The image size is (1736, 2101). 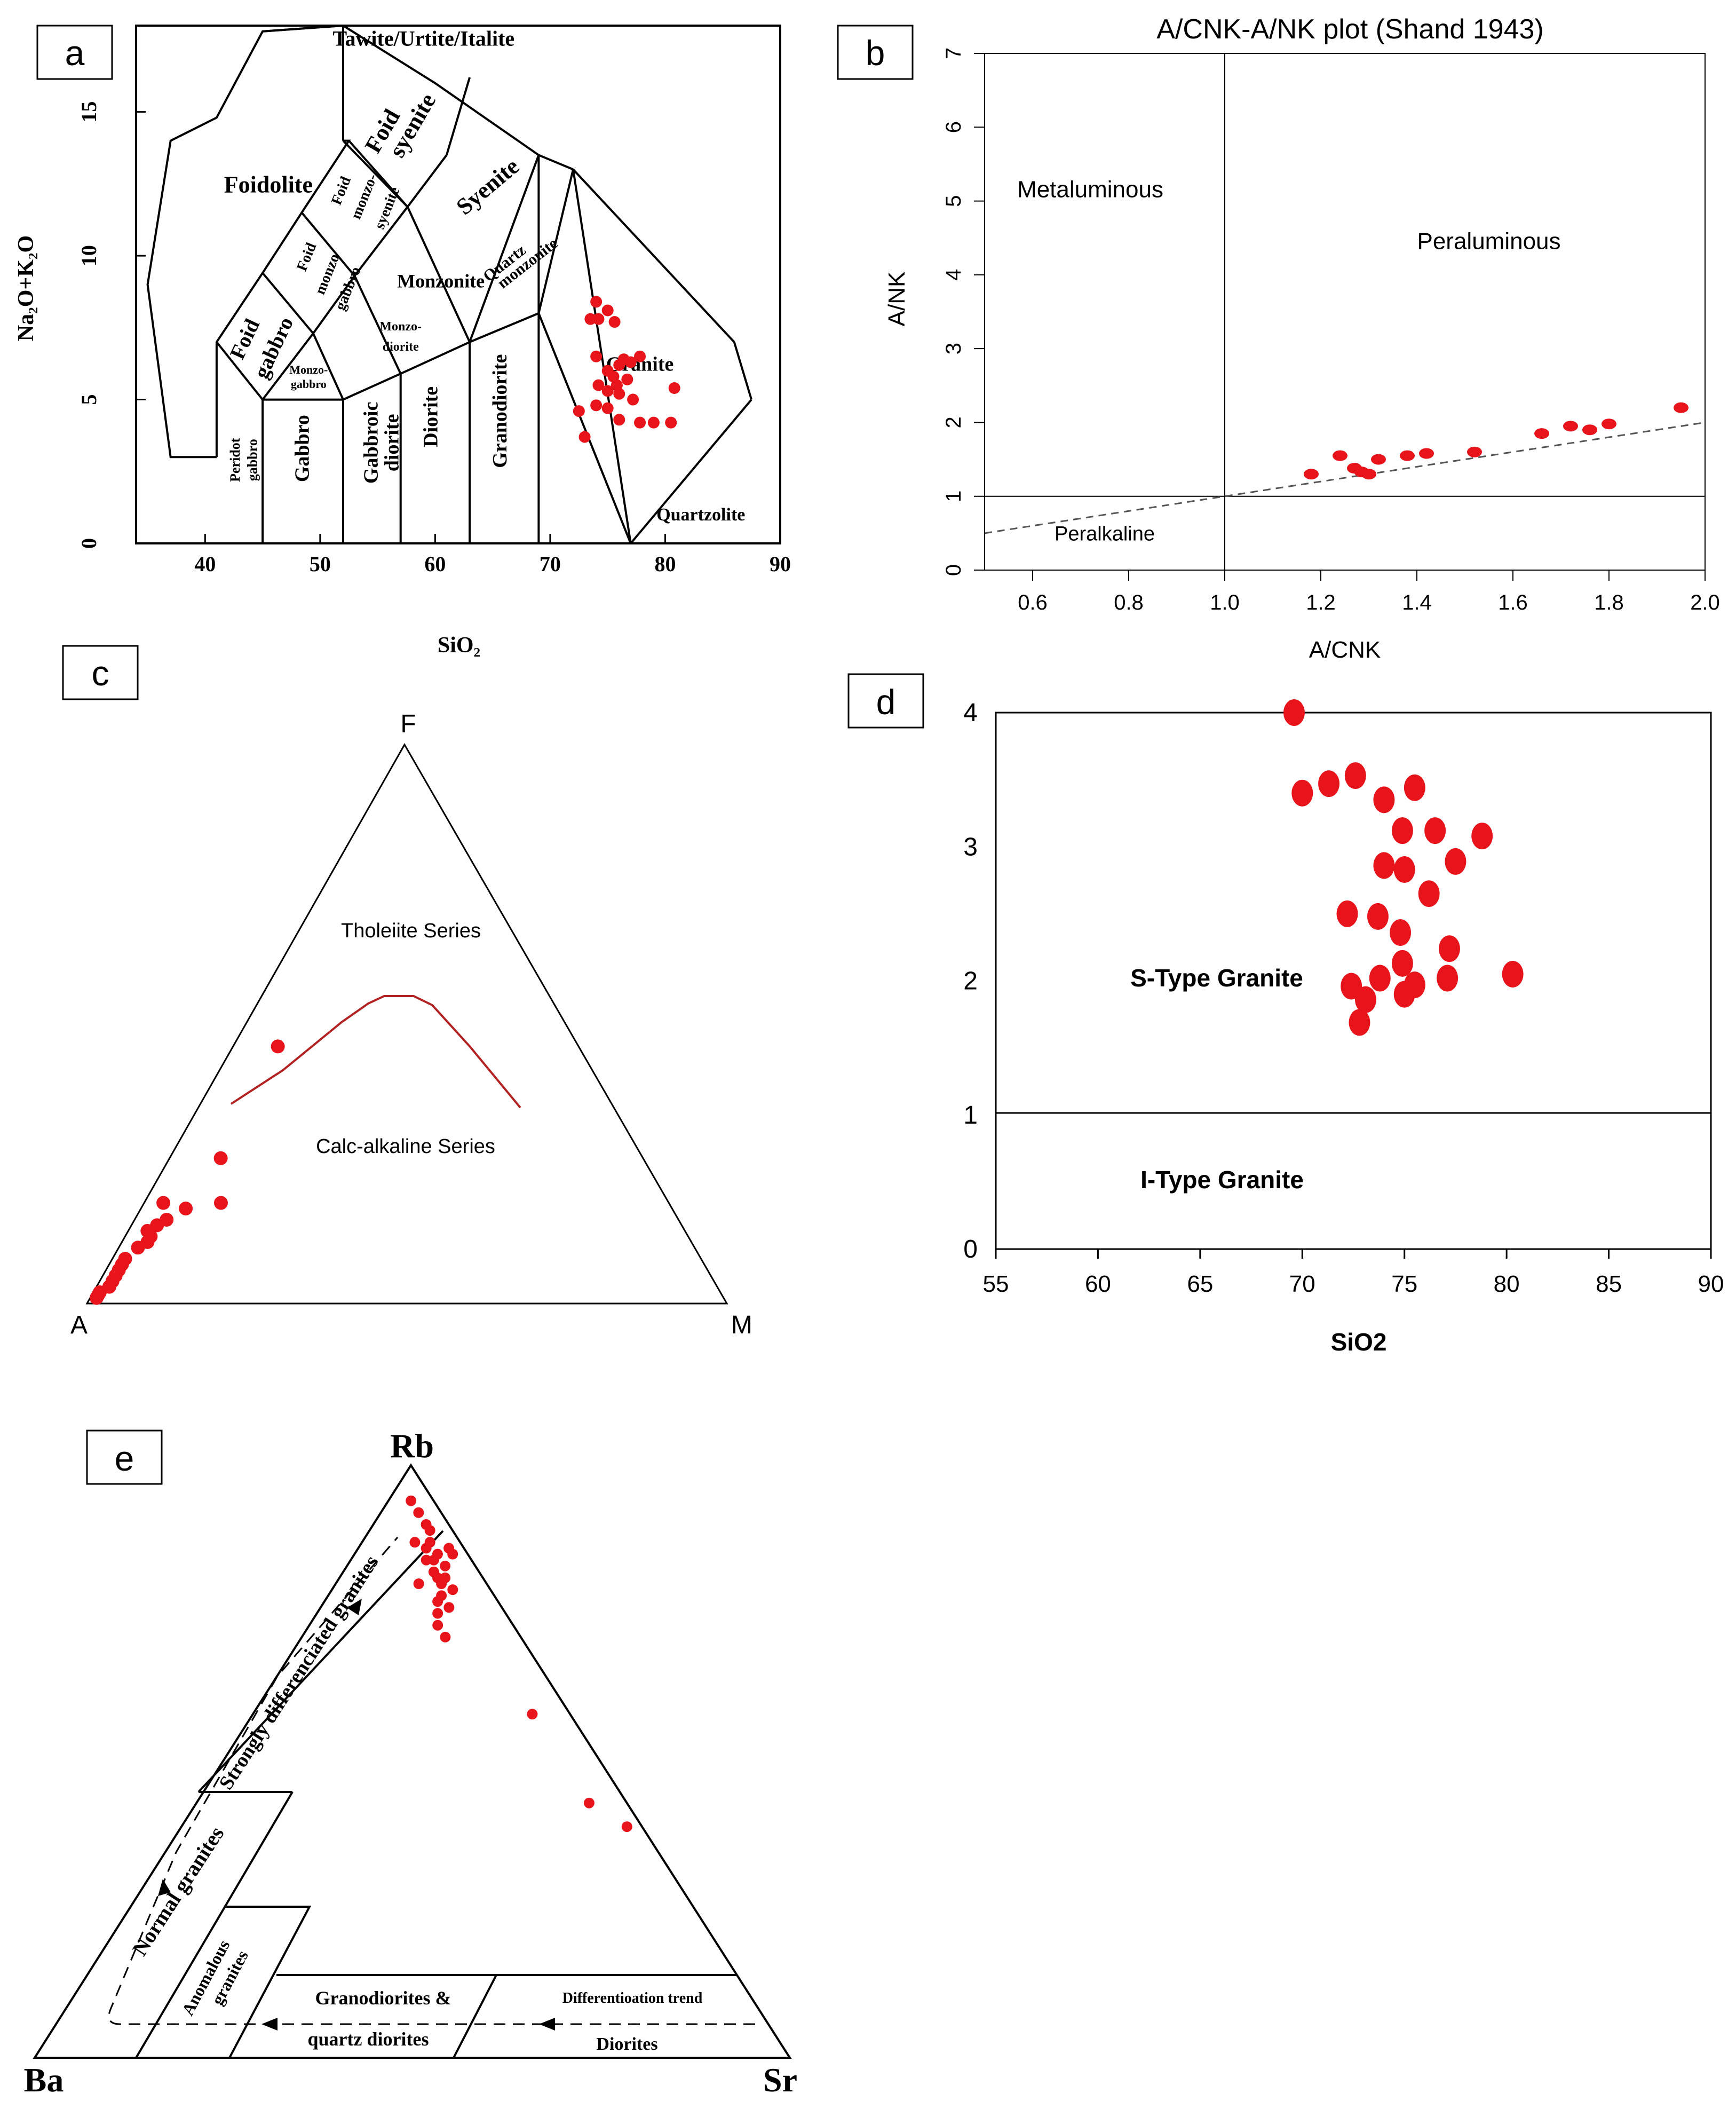 What do you see at coordinates (252, 460) in the screenshot?
I see `panel-a-field-label: gabbro` at bounding box center [252, 460].